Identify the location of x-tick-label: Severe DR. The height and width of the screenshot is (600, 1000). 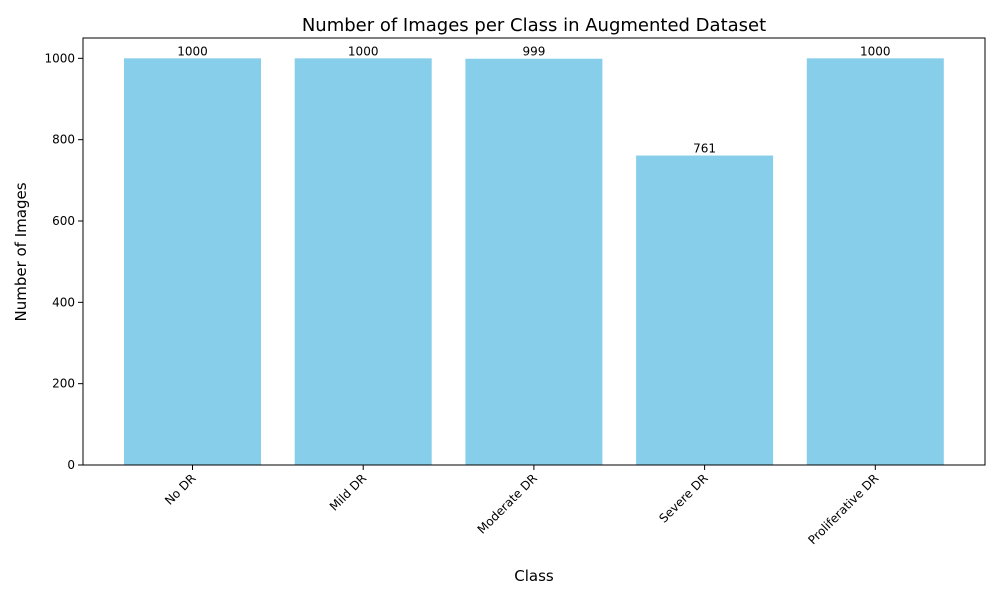
(683, 498).